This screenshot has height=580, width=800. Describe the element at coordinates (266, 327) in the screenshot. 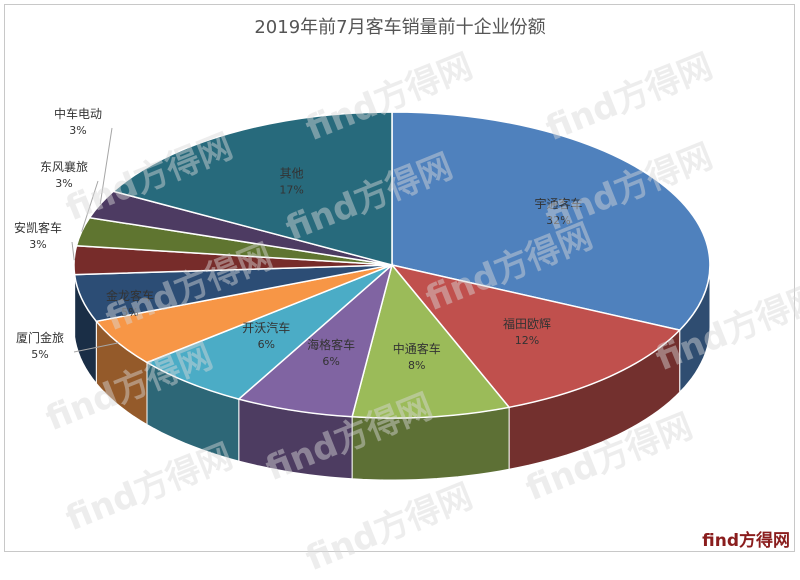

I see `slice-label-开沃汽车: 开沃汽车` at that location.